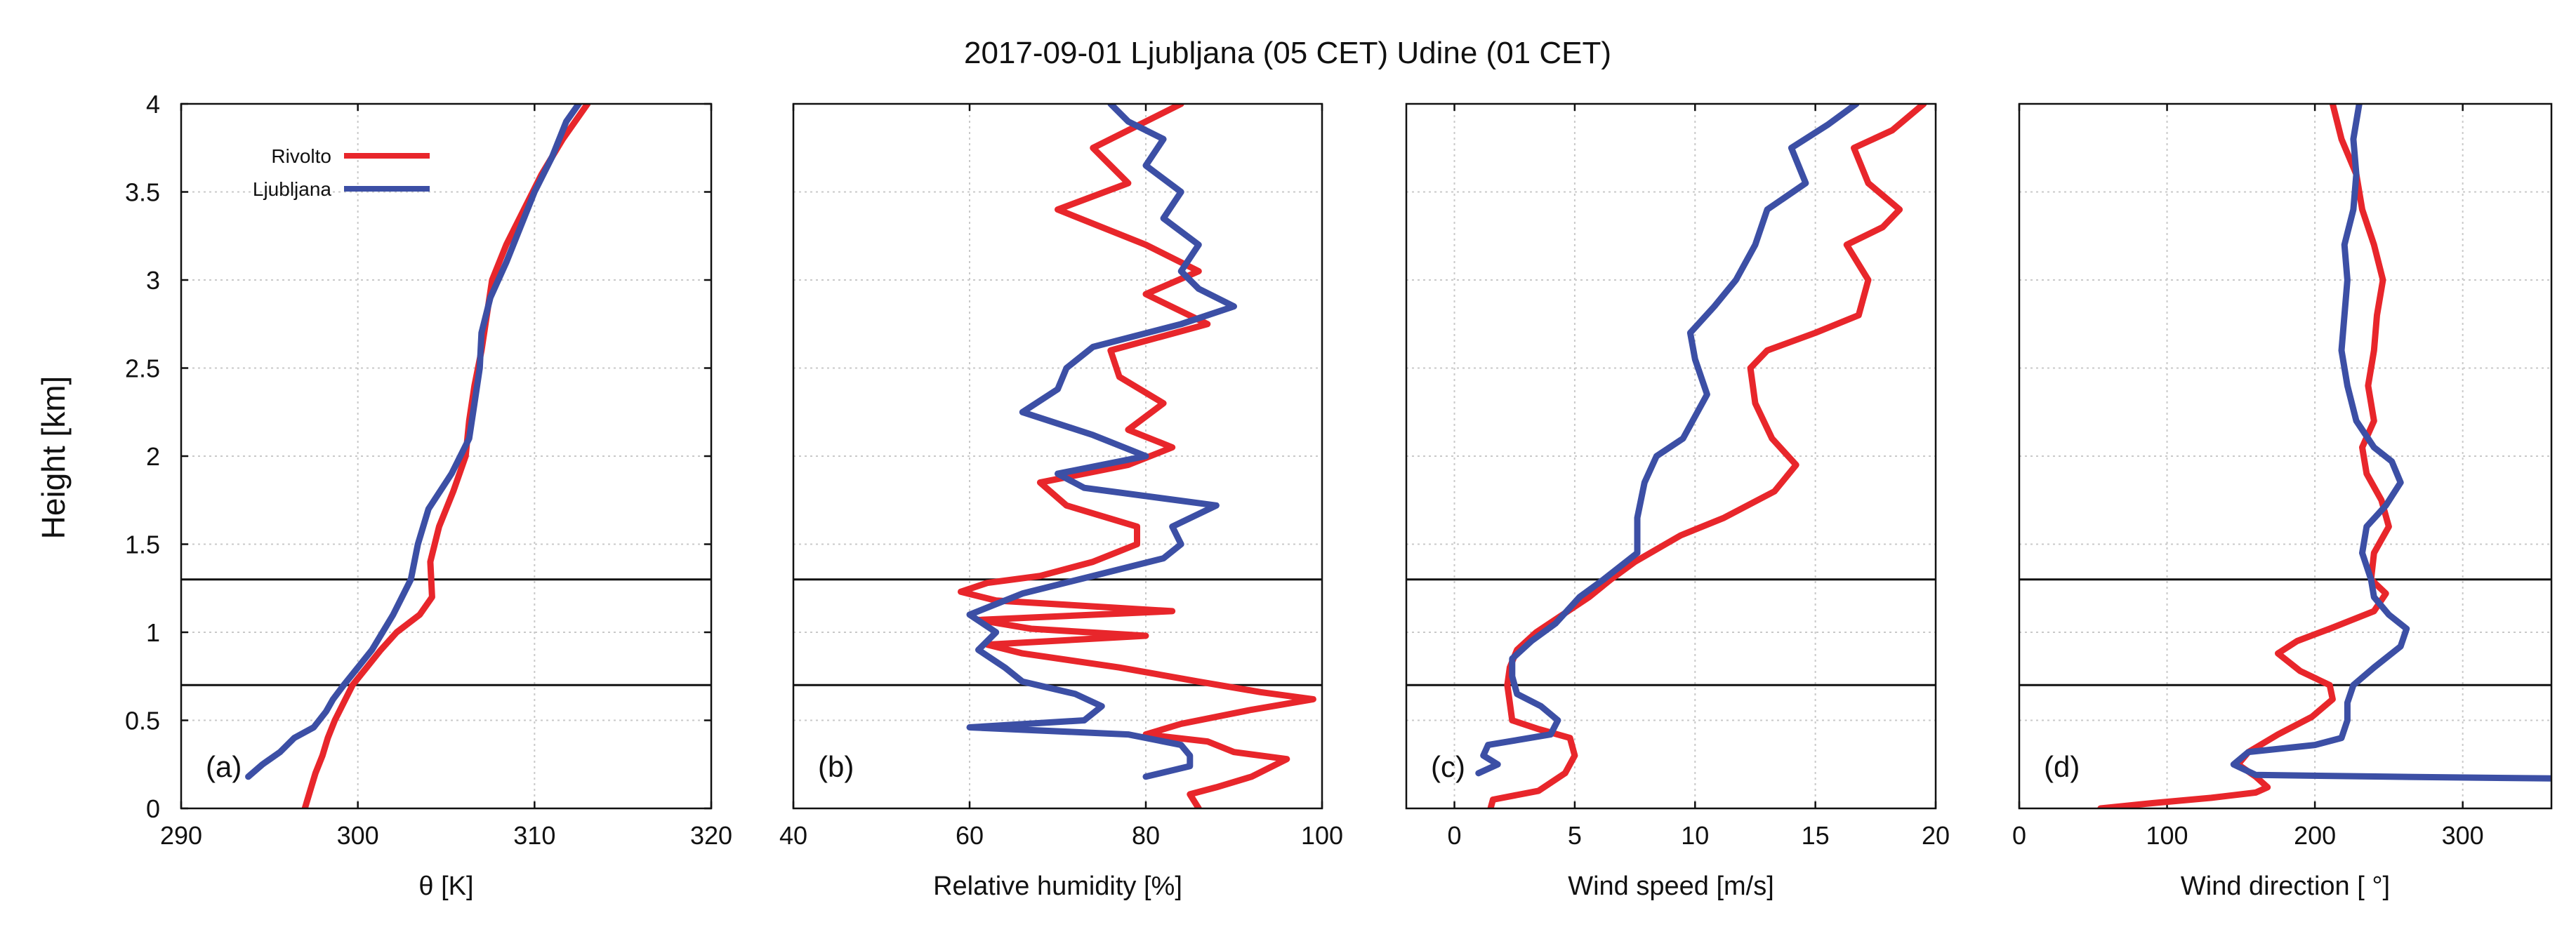 The image size is (2576, 927). I want to click on x-axis-label: Wind direction [ °], so click(2285, 886).